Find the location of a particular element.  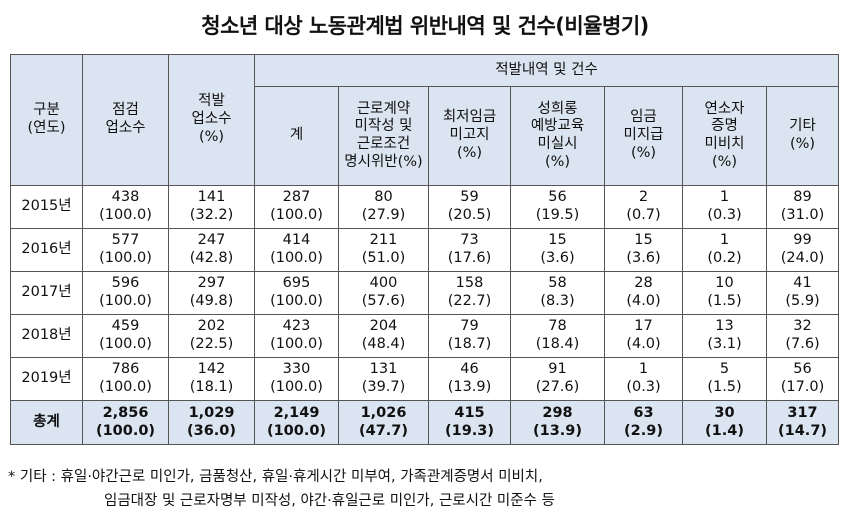

table-cell: 89 (31.0) is located at coordinates (802, 207).